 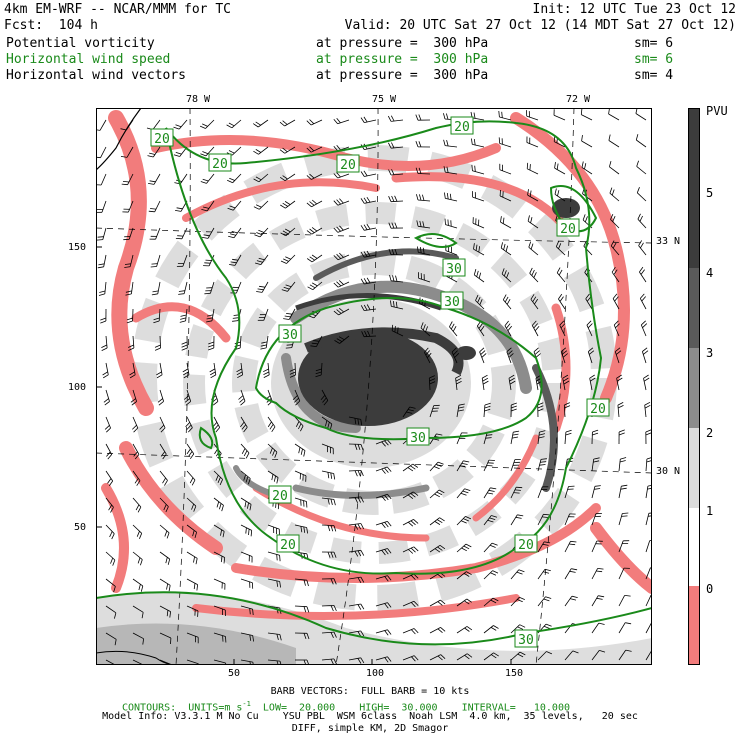 I want to click on contour-label: 30, so click(x=526, y=638).